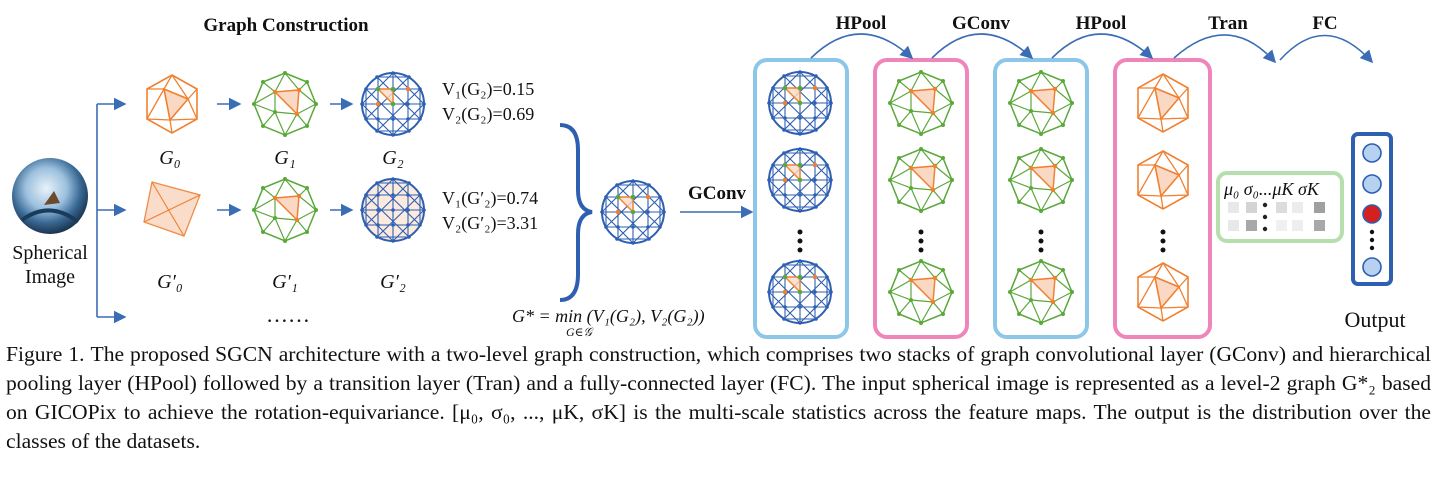 This screenshot has width=1440, height=489. I want to click on graph-g0-prime, so click(172, 209).